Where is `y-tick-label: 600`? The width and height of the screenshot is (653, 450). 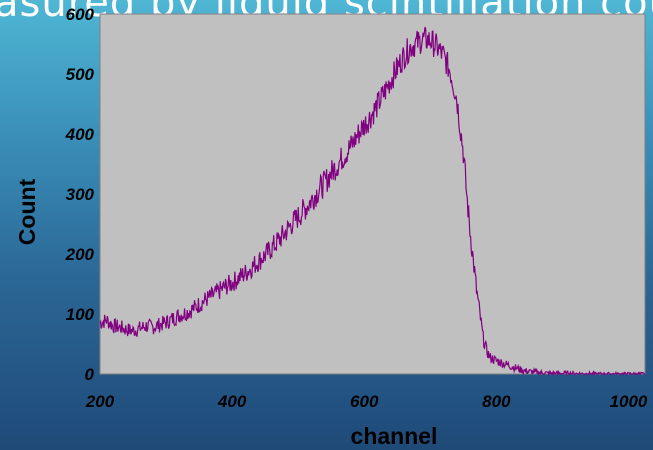
y-tick-label: 600 is located at coordinates (80, 14).